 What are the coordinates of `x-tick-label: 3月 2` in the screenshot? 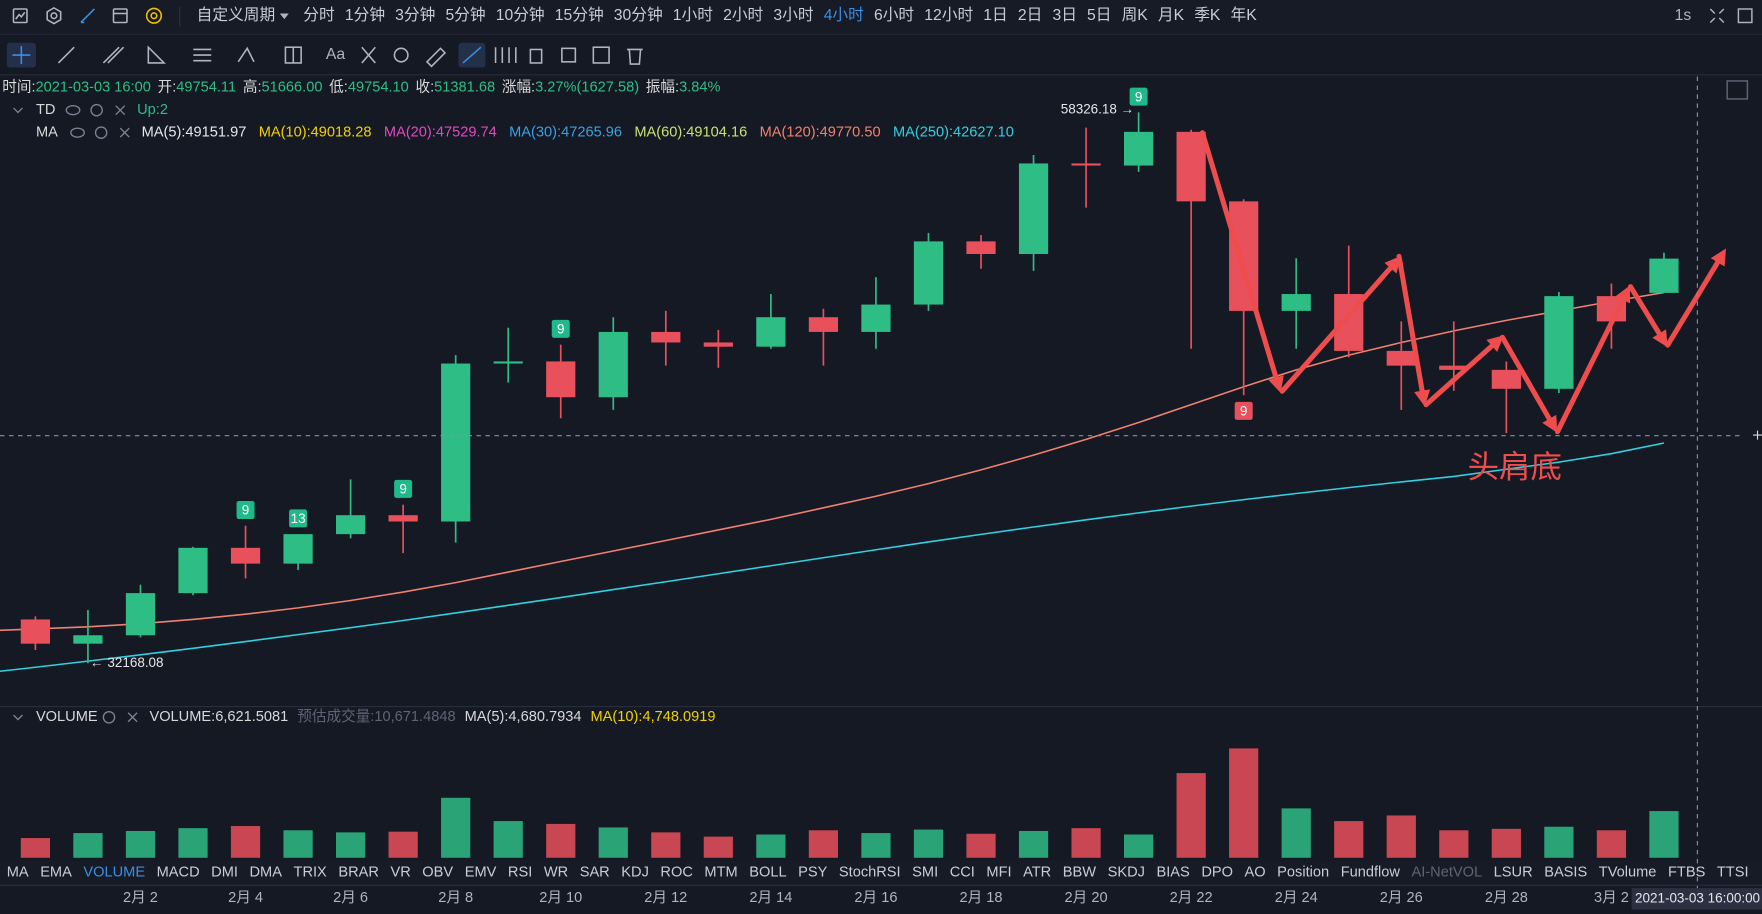 It's located at (1611, 898).